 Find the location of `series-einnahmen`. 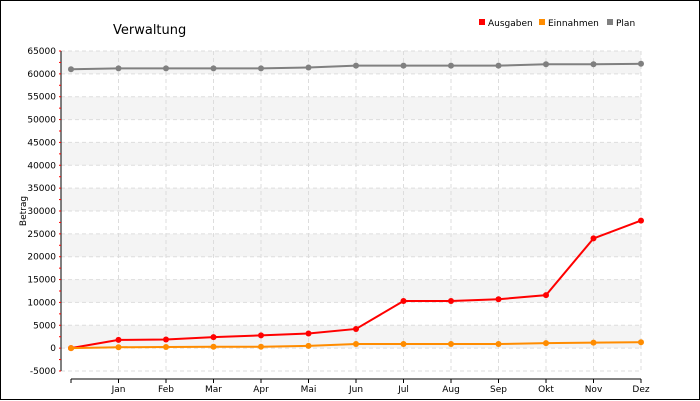

series-einnahmen is located at coordinates (356, 345).